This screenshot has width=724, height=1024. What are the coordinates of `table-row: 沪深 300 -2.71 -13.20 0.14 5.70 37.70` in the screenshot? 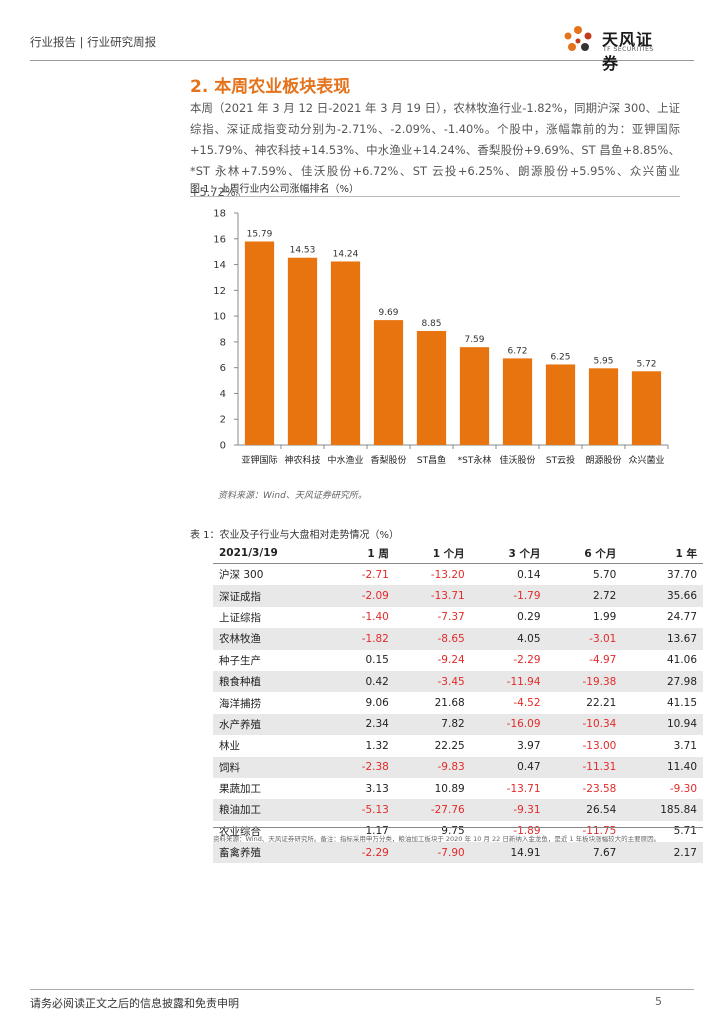 It's located at (458, 575).